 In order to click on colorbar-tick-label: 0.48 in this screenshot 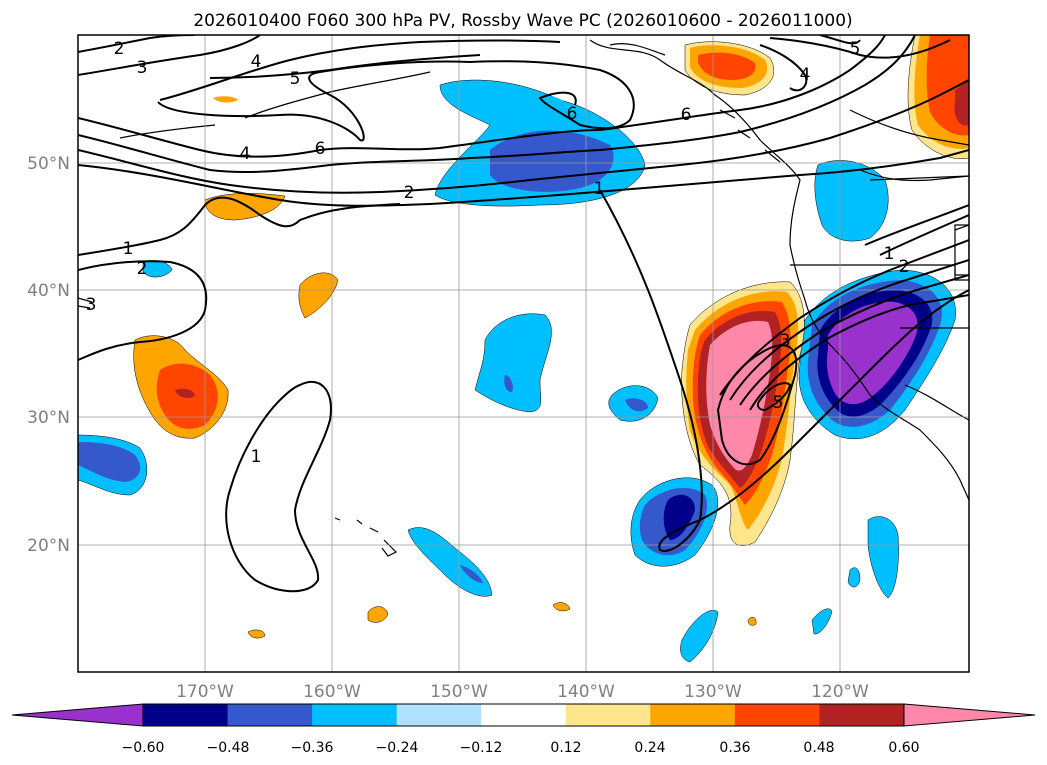, I will do `click(818, 748)`.